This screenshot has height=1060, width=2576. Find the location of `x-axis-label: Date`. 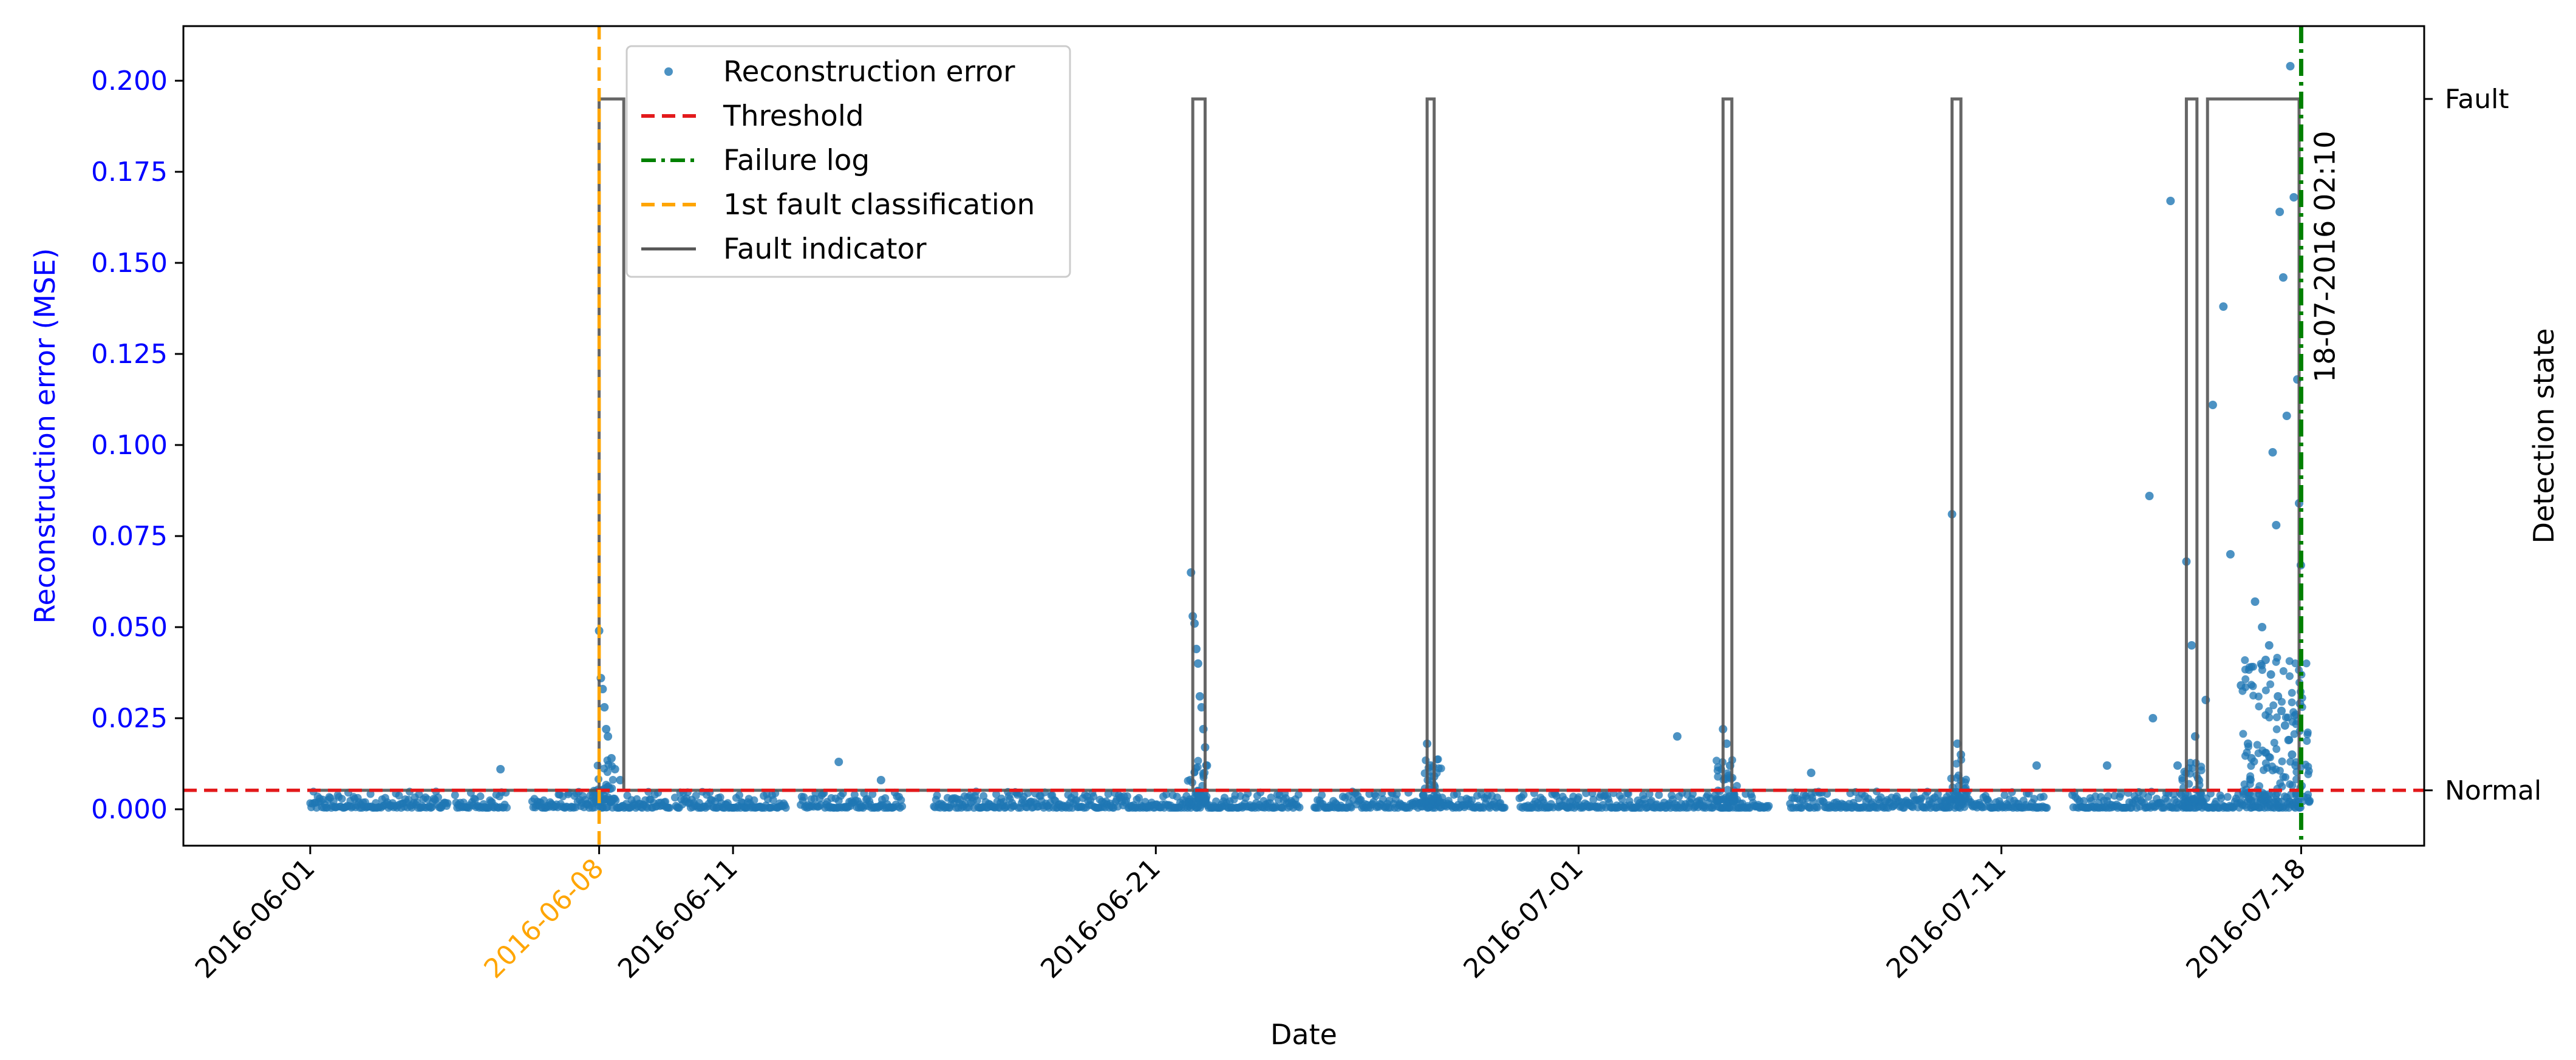

x-axis-label: Date is located at coordinates (1304, 1034).